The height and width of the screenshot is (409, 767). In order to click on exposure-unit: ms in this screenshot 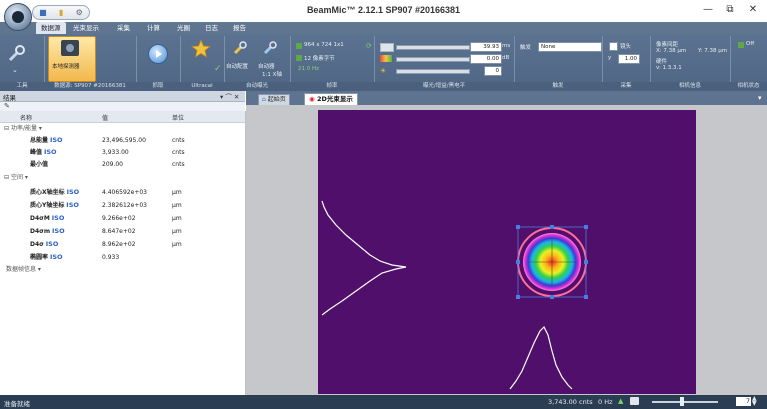, I will do `click(506, 46)`.